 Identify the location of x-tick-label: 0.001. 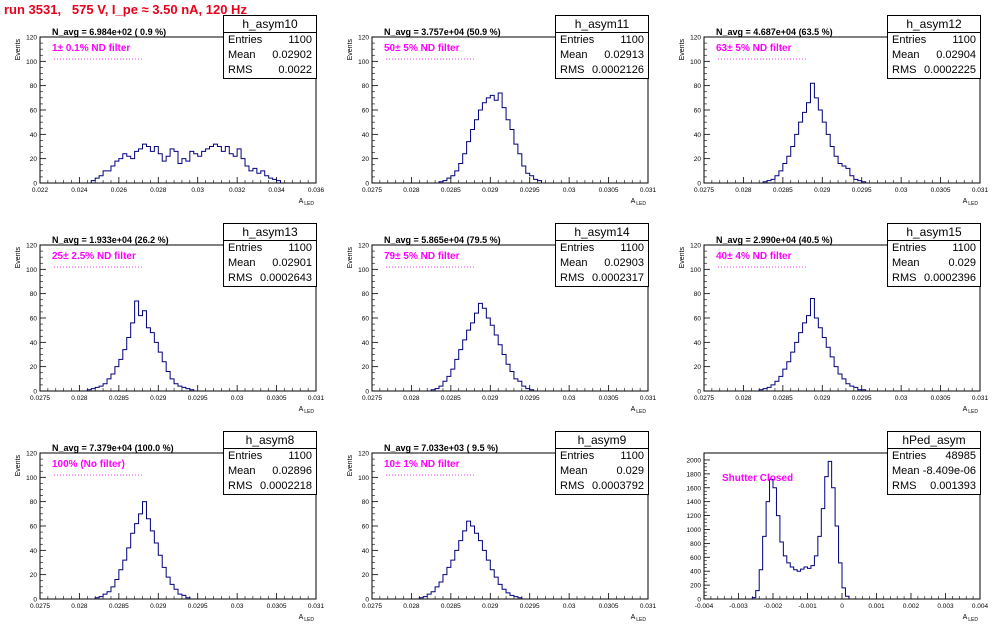
(876, 606).